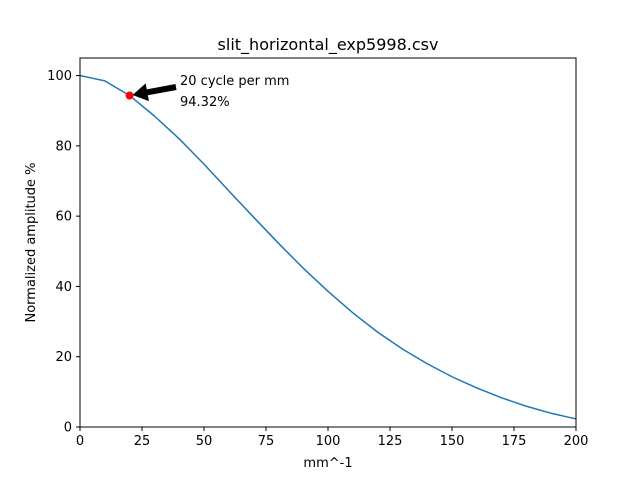 Image resolution: width=640 pixels, height=480 pixels. I want to click on x-tick-label: 75, so click(266, 441).